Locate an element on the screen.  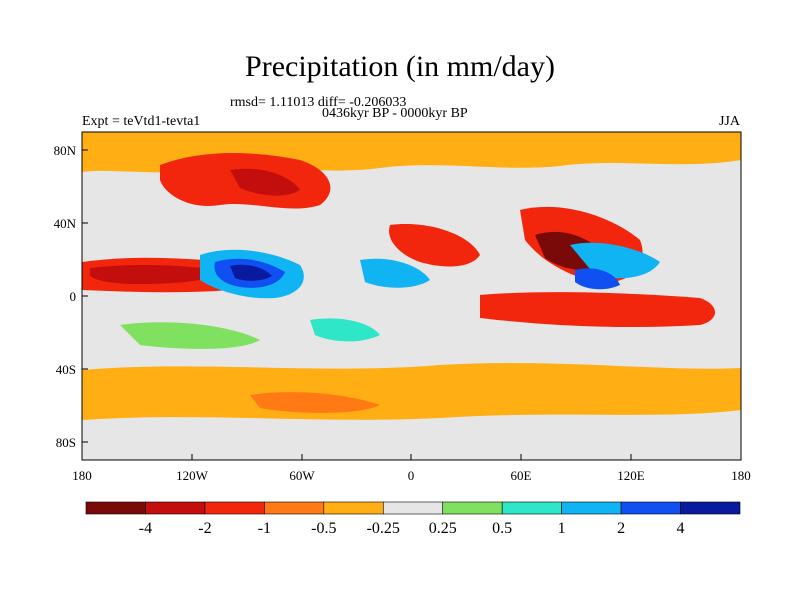
colorbar-label: -4 is located at coordinates (145, 528).